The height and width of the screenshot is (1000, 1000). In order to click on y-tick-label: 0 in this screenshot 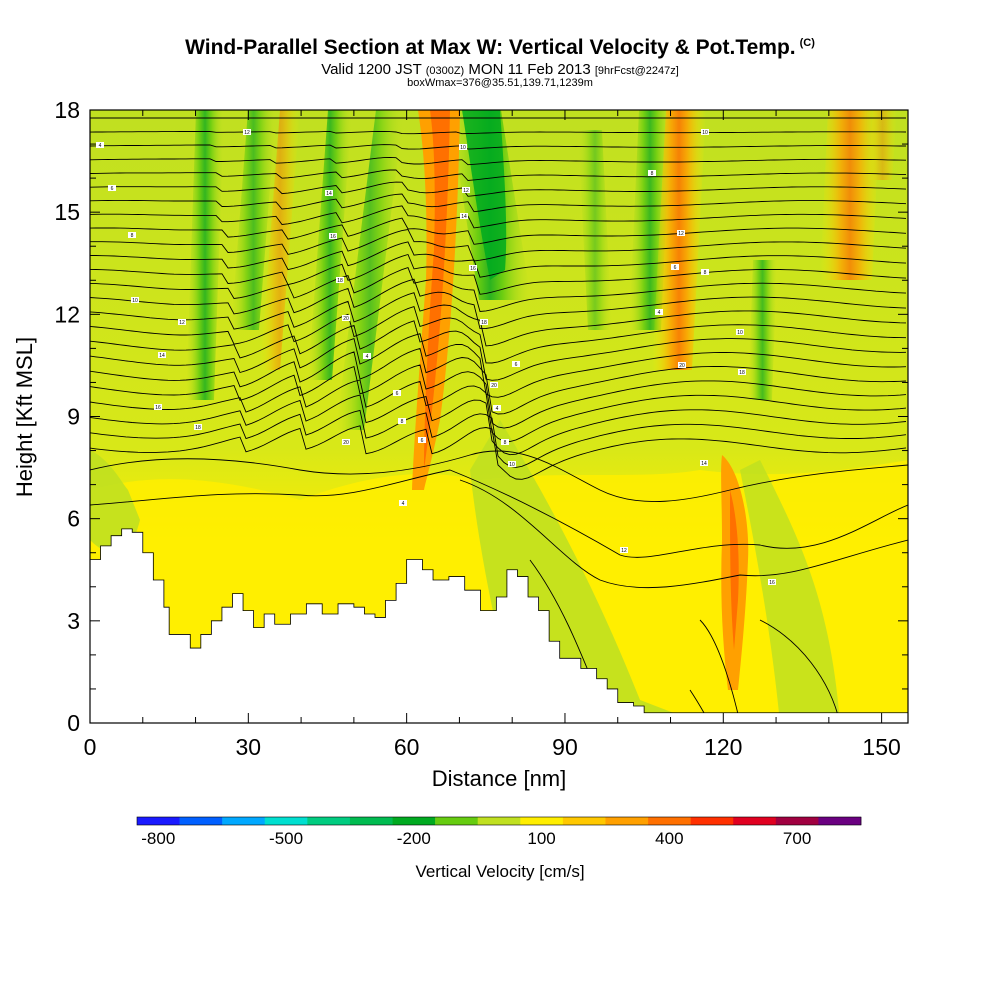, I will do `click(73, 723)`.